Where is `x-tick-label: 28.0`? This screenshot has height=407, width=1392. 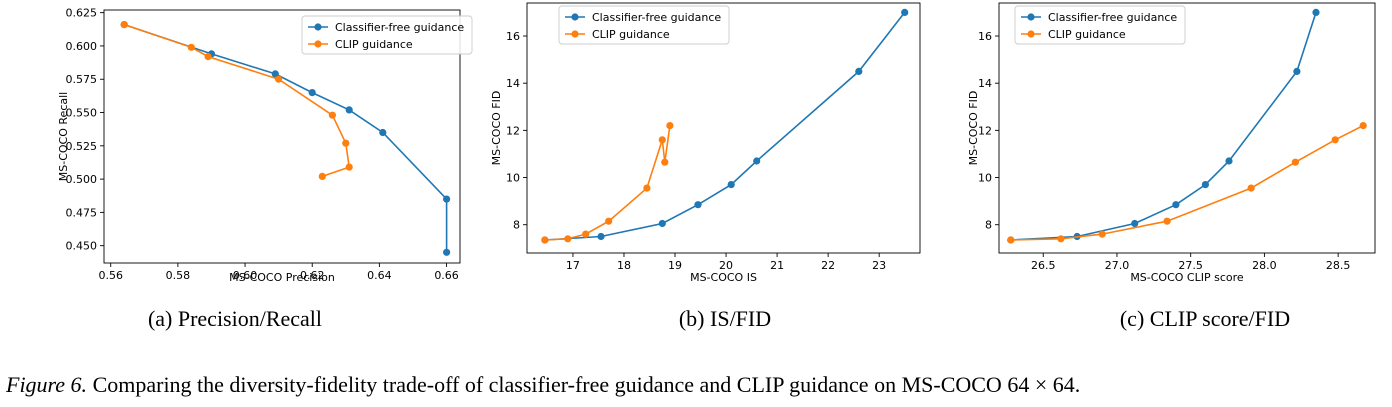 x-tick-label: 28.0 is located at coordinates (1264, 265).